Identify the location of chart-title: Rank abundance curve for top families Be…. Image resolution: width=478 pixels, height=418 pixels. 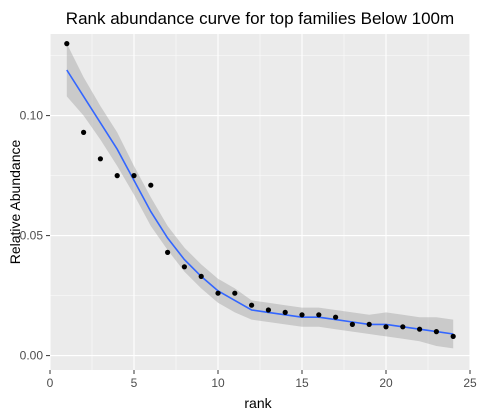
(260, 18).